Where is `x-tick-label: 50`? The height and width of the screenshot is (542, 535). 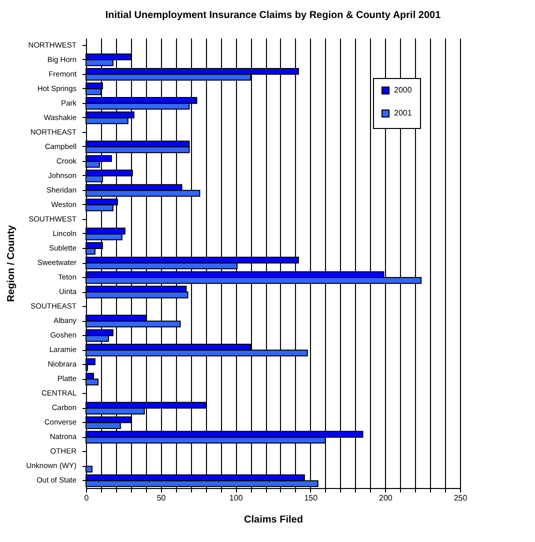 x-tick-label: 50 is located at coordinates (161, 498).